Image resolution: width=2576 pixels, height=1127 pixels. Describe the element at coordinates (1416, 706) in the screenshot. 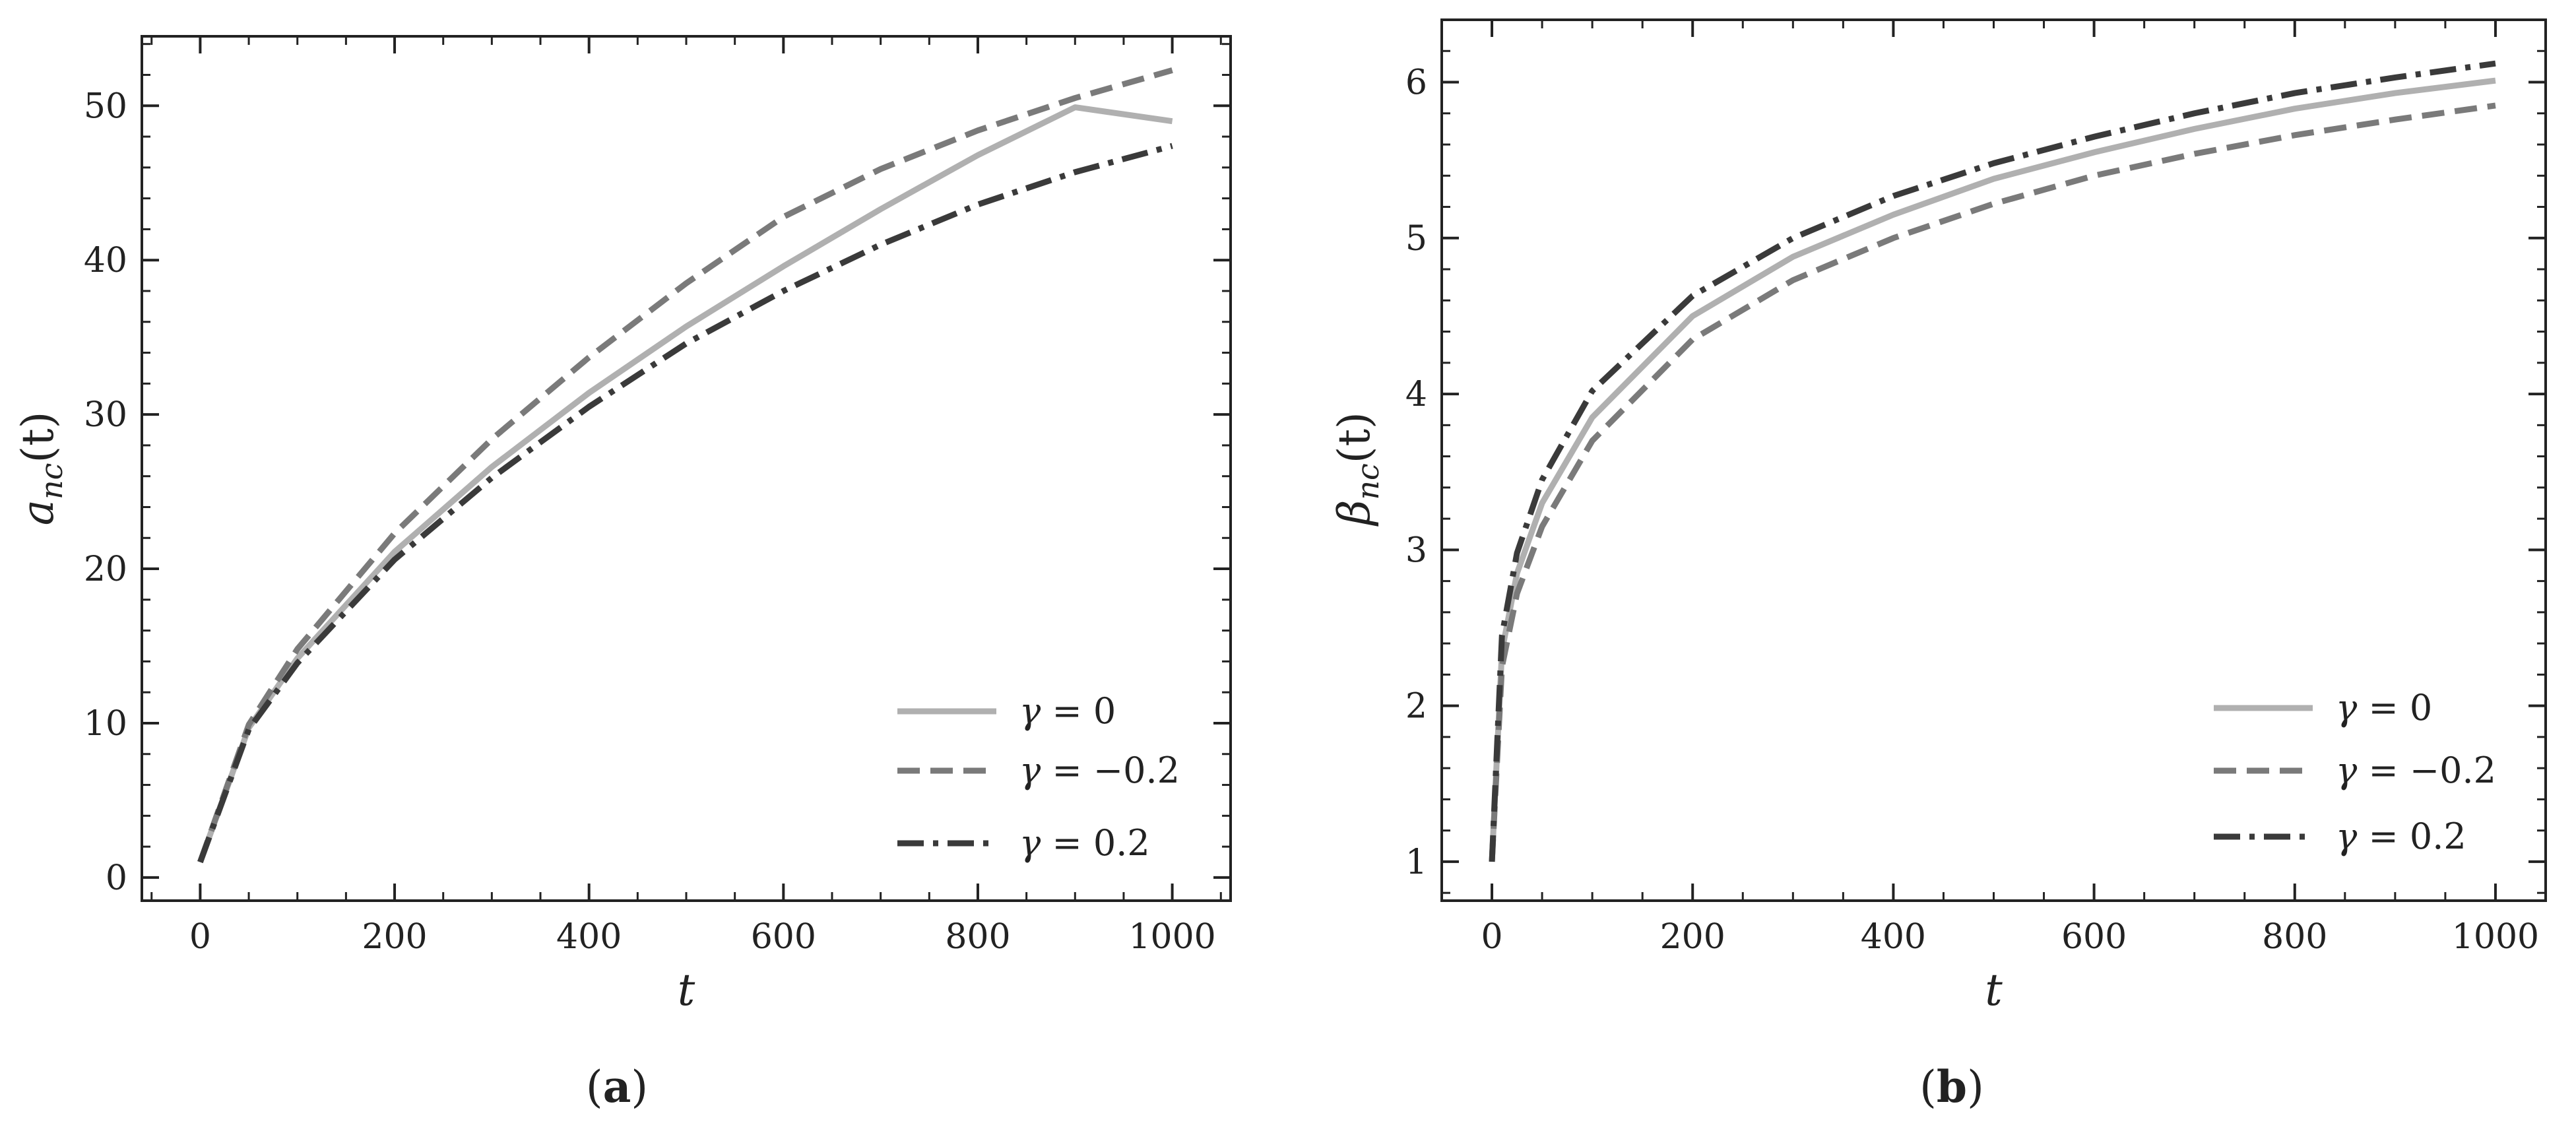

I see `y-tick-label: 2` at that location.